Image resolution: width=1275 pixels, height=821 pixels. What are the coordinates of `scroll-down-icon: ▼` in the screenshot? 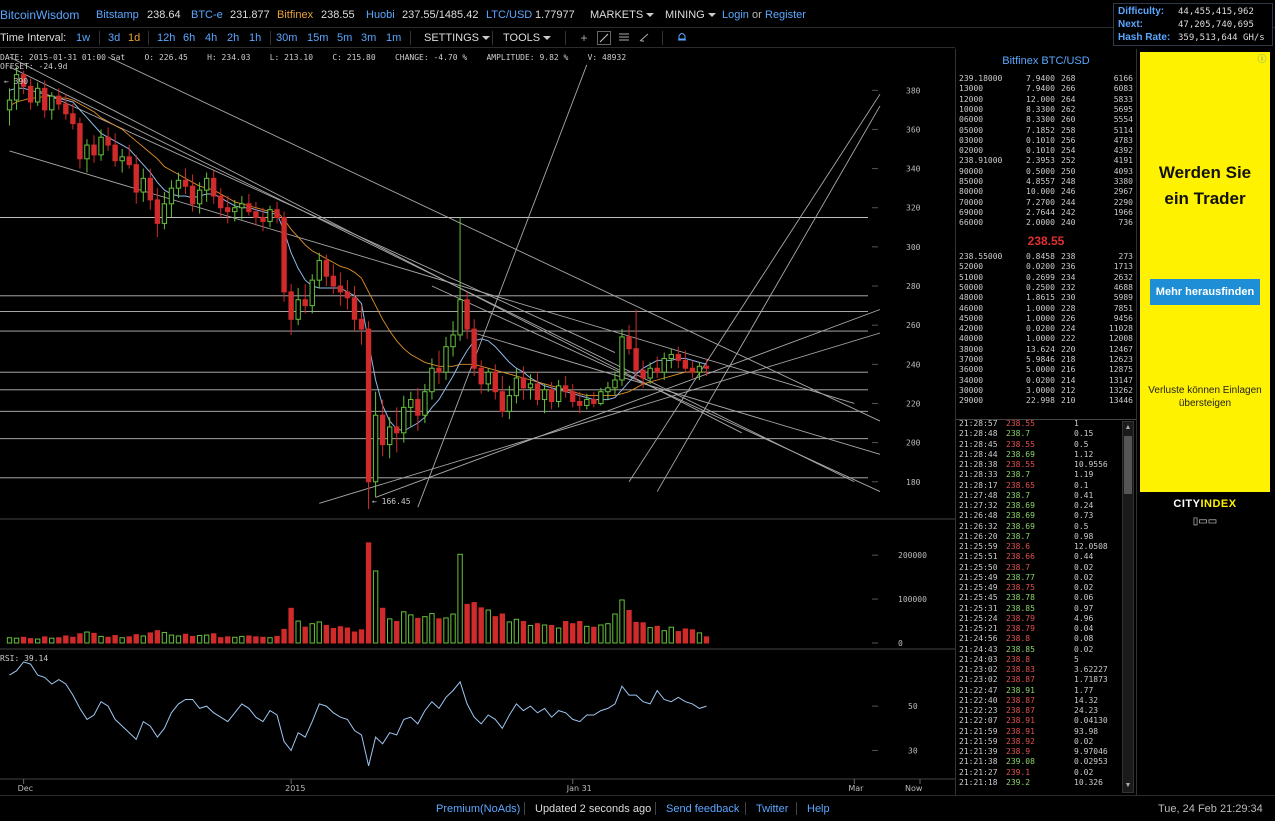 It's located at (1128, 785).